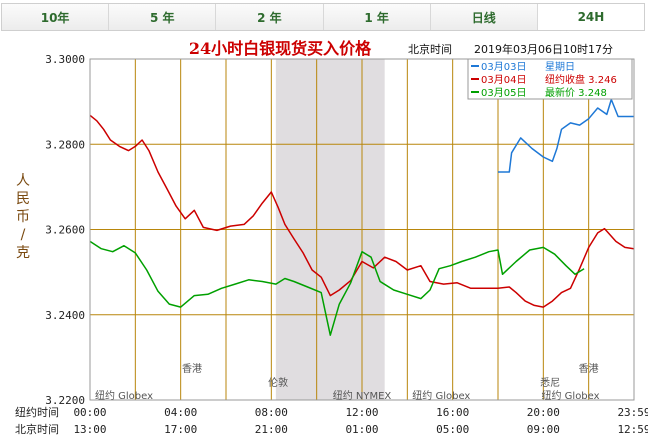 The width and height of the screenshot is (648, 440). I want to click on market-label: 悉尼, so click(550, 383).